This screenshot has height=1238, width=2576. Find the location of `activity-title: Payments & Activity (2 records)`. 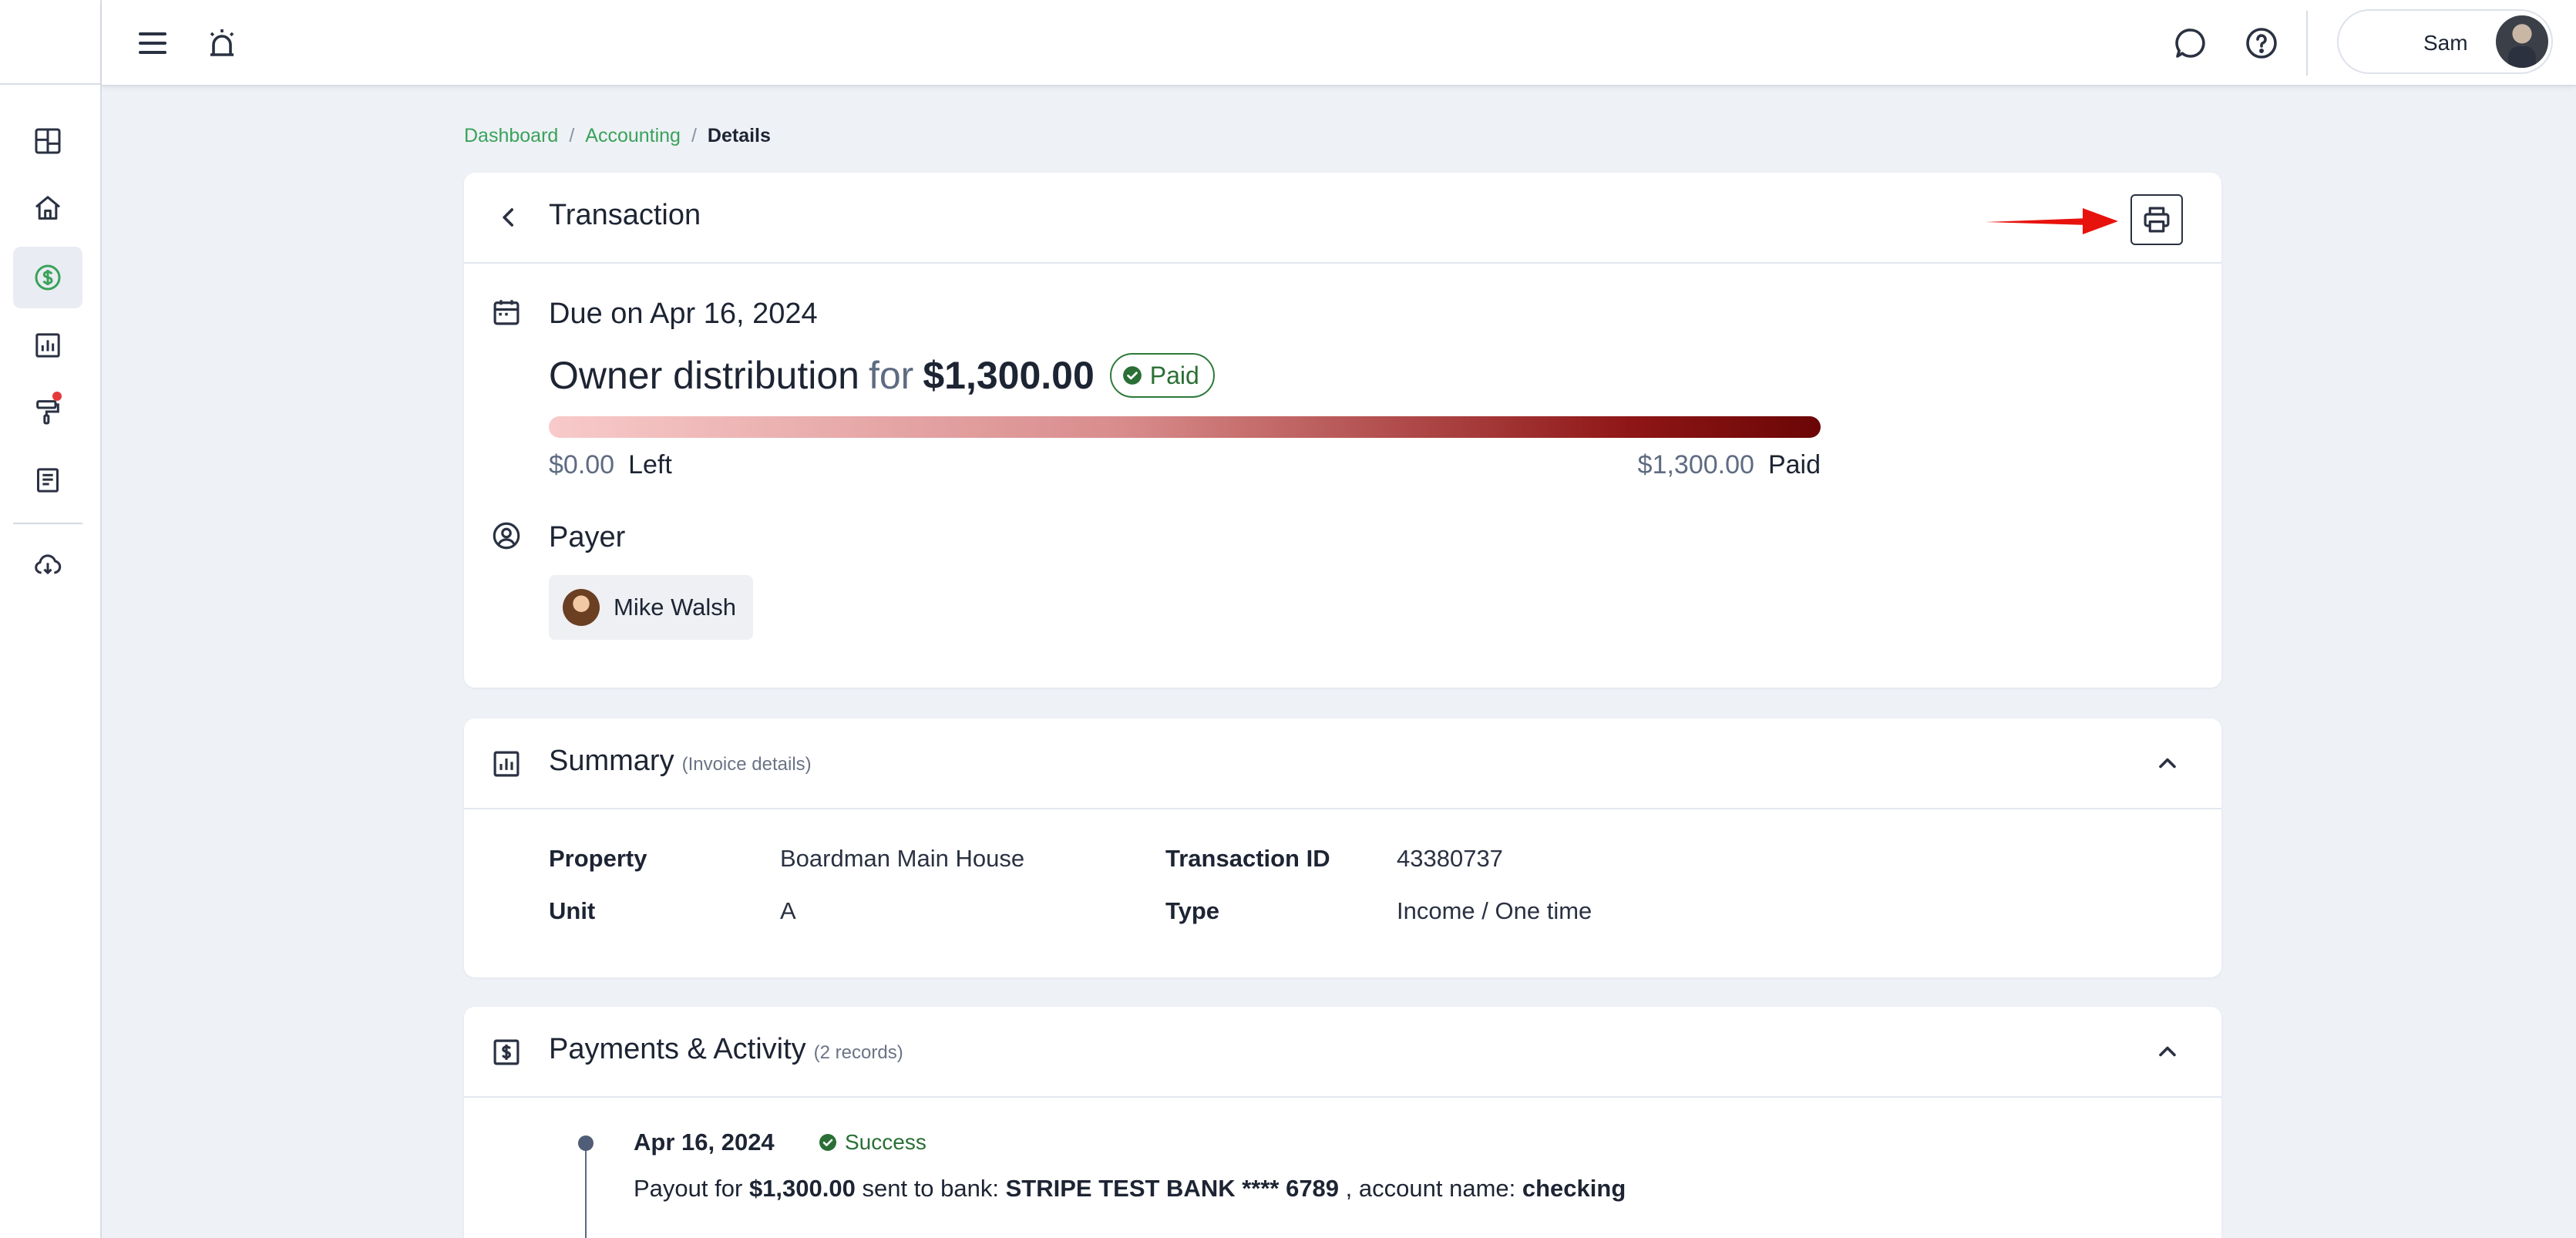

activity-title: Payments & Activity (2 records) is located at coordinates (726, 1049).